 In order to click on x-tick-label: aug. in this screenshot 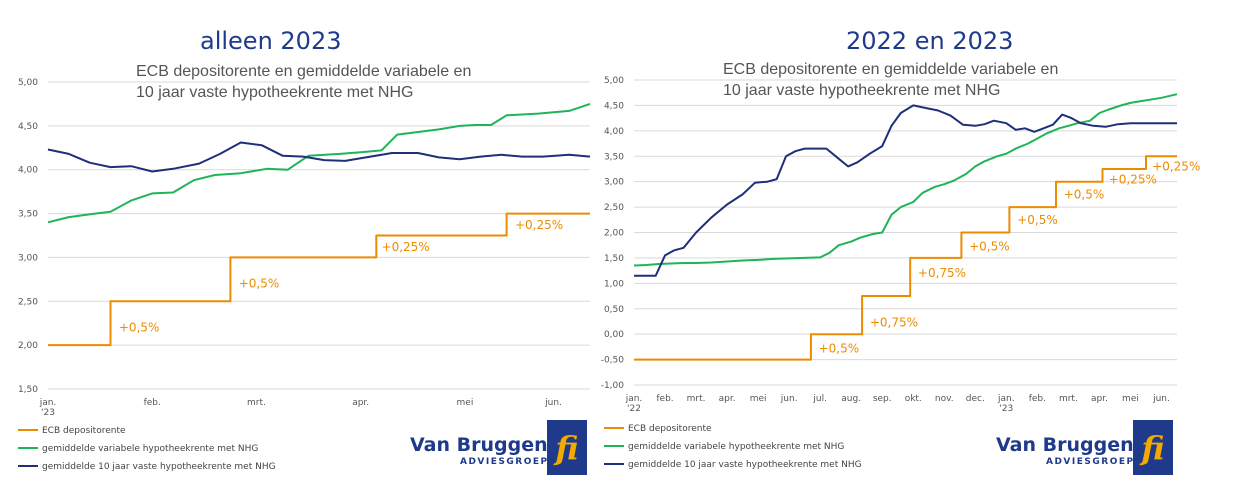, I will do `click(851, 399)`.